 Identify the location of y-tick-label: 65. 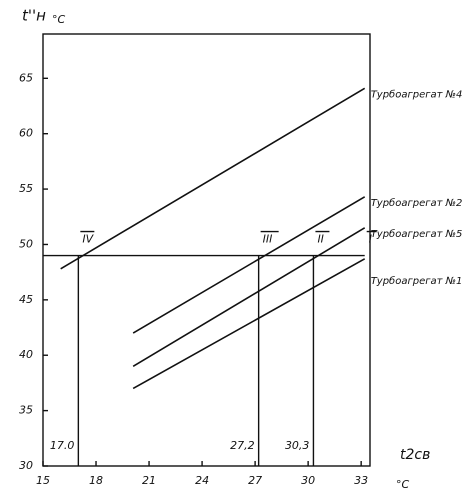
(26, 77).